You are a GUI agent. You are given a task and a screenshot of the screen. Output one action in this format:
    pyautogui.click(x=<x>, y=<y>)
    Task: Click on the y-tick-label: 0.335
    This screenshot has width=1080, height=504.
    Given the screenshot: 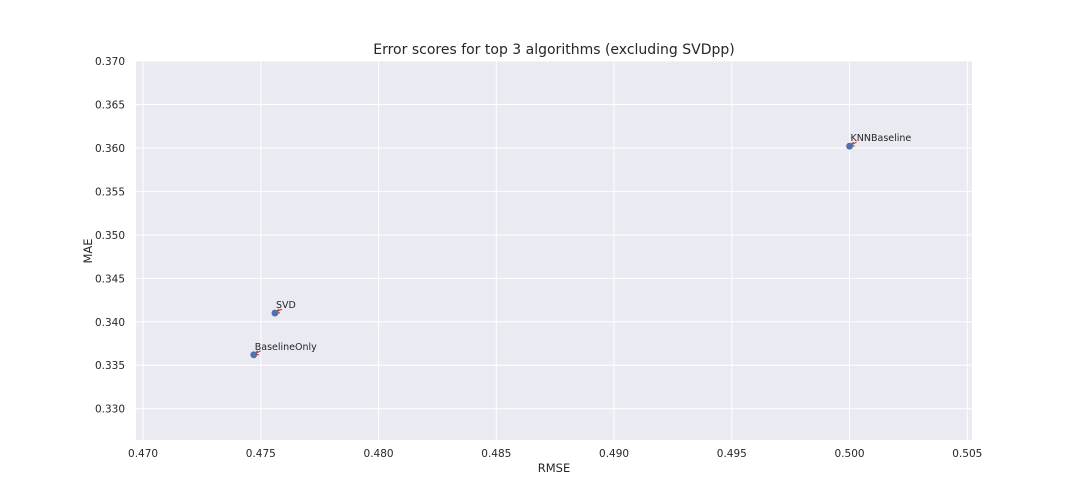 What is the action you would take?
    pyautogui.click(x=110, y=366)
    